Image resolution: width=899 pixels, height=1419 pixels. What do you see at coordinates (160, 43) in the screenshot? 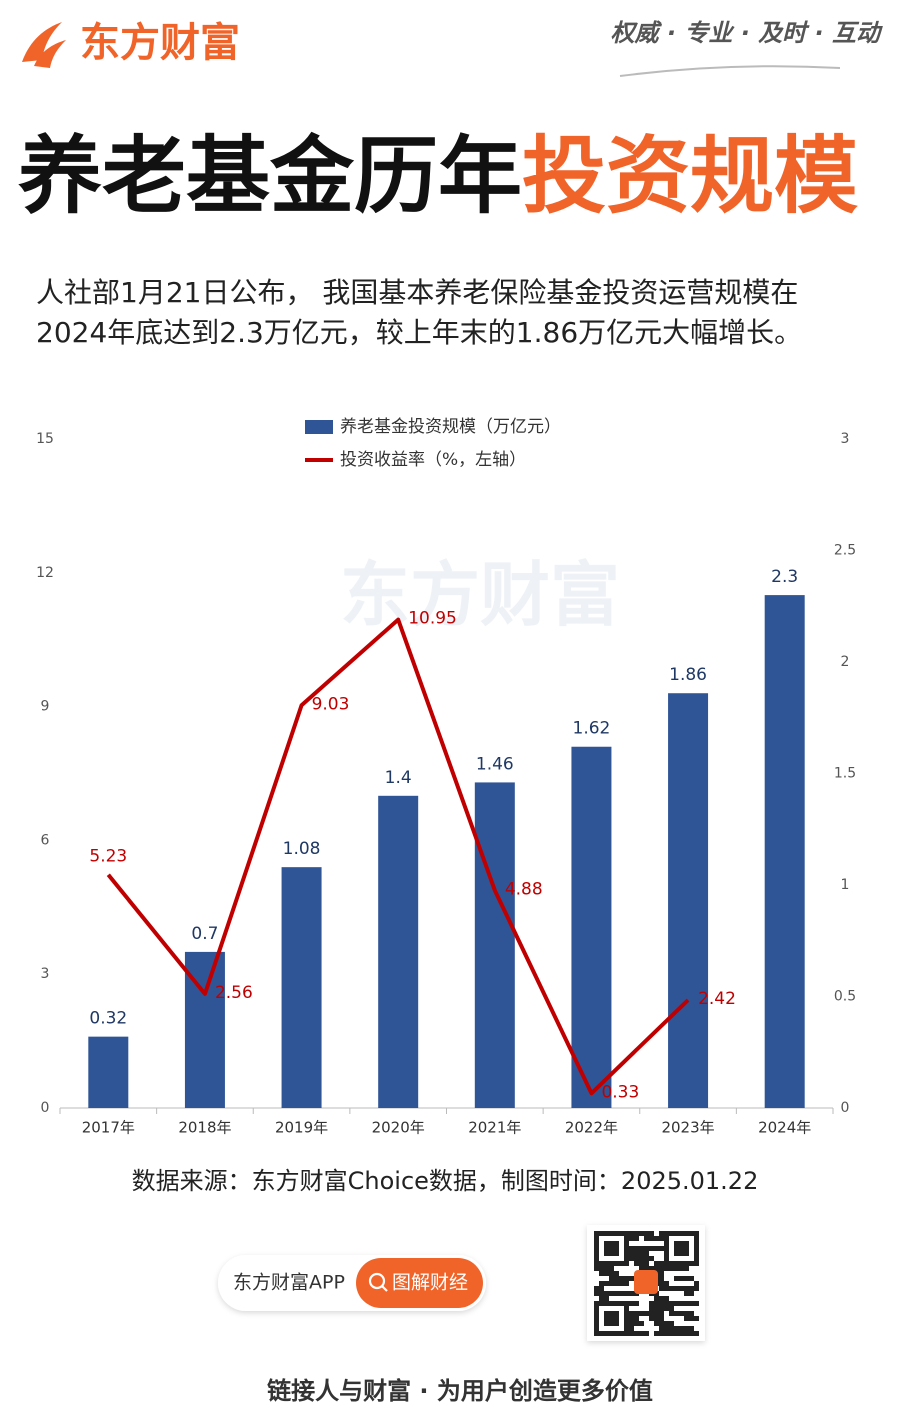
I see `logo-text: 东方财富` at bounding box center [160, 43].